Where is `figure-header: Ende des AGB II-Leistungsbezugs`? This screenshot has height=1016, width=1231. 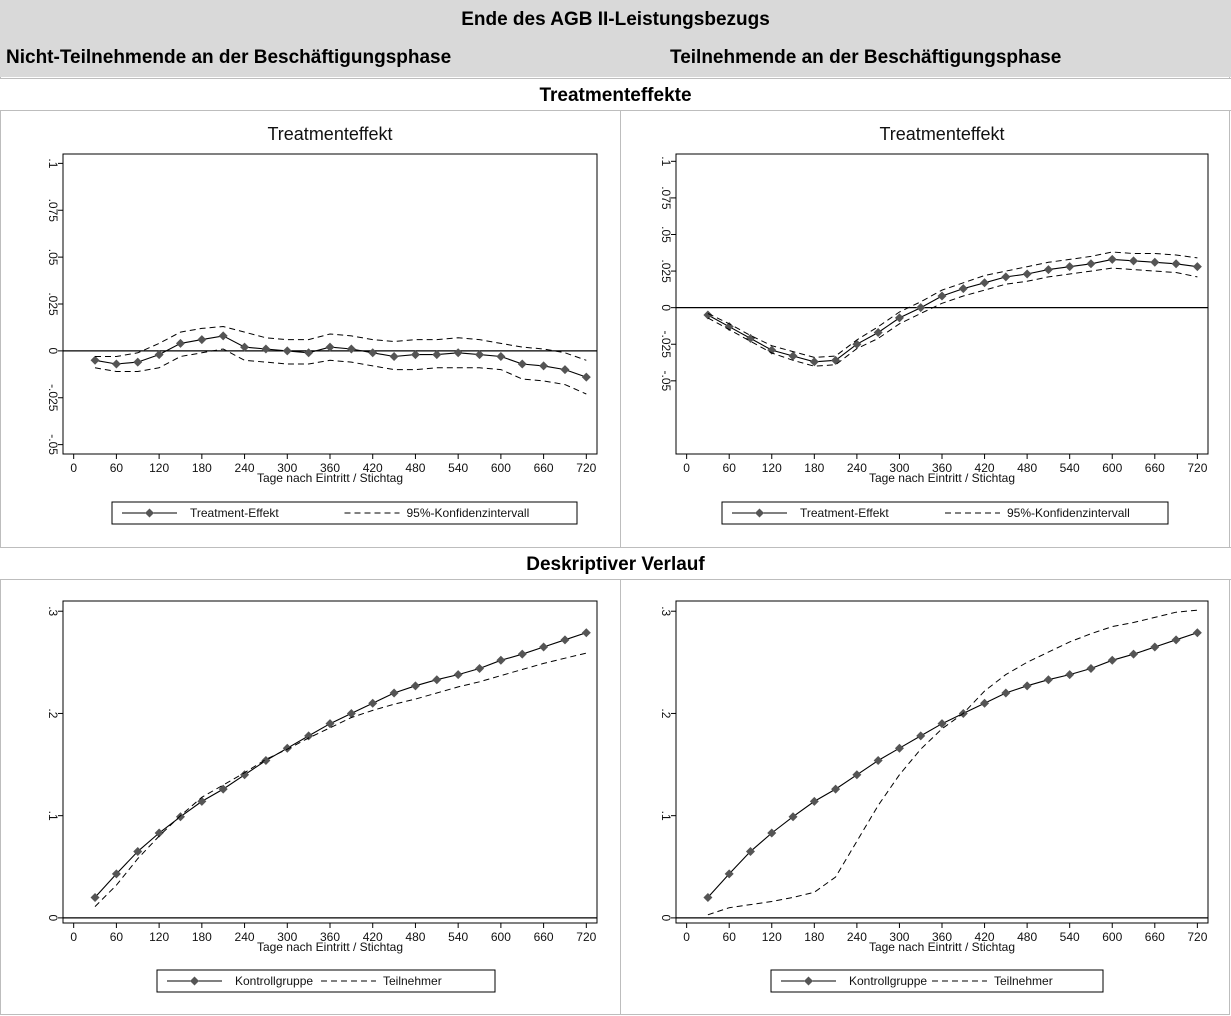 figure-header: Ende des AGB II-Leistungsbezugs is located at coordinates (615, 19).